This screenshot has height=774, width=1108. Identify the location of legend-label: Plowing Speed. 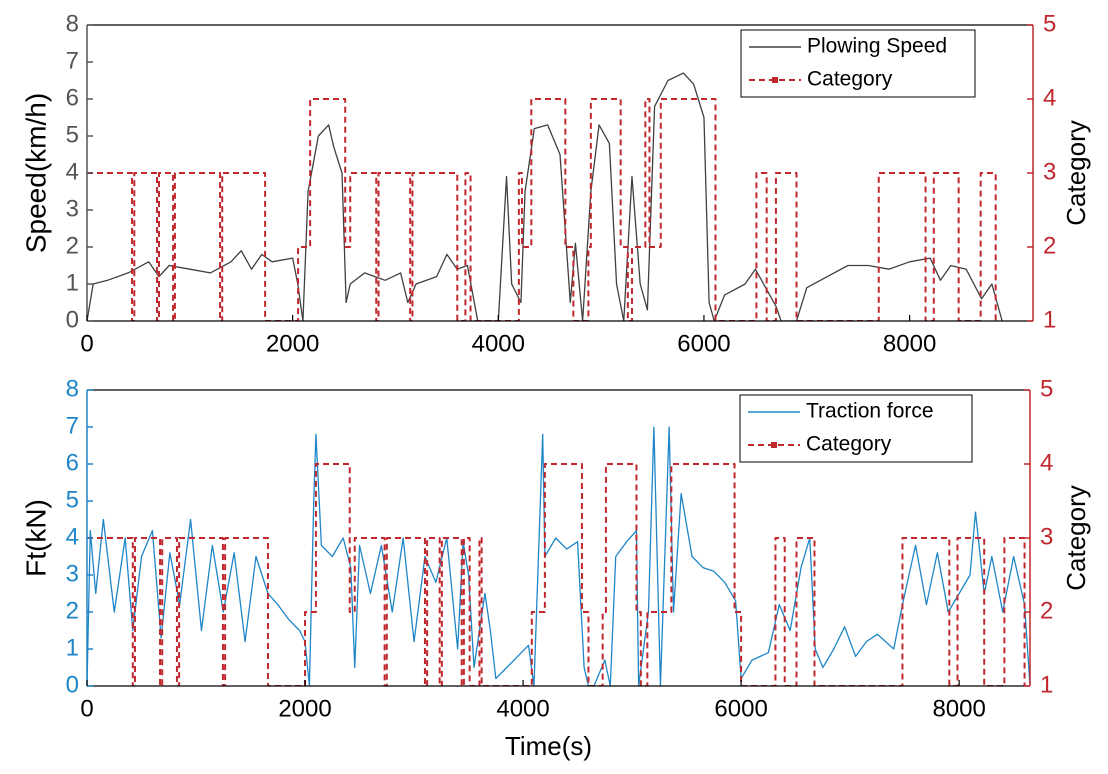
(877, 46).